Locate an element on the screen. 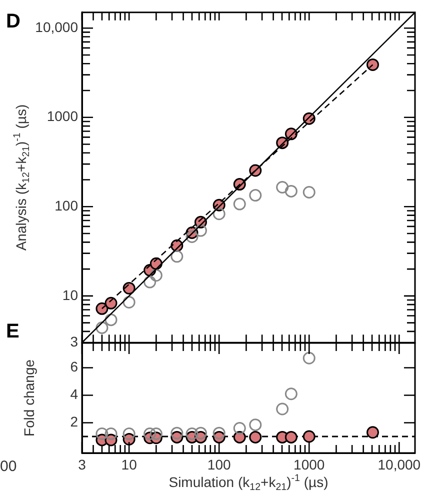  y-tick-label: 3 is located at coordinates (74, 341).